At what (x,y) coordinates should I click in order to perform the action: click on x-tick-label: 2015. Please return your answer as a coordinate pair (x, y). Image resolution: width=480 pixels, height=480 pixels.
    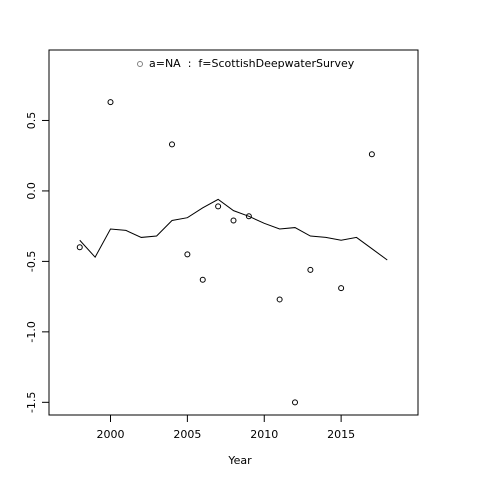
    Looking at the image, I should click on (341, 434).